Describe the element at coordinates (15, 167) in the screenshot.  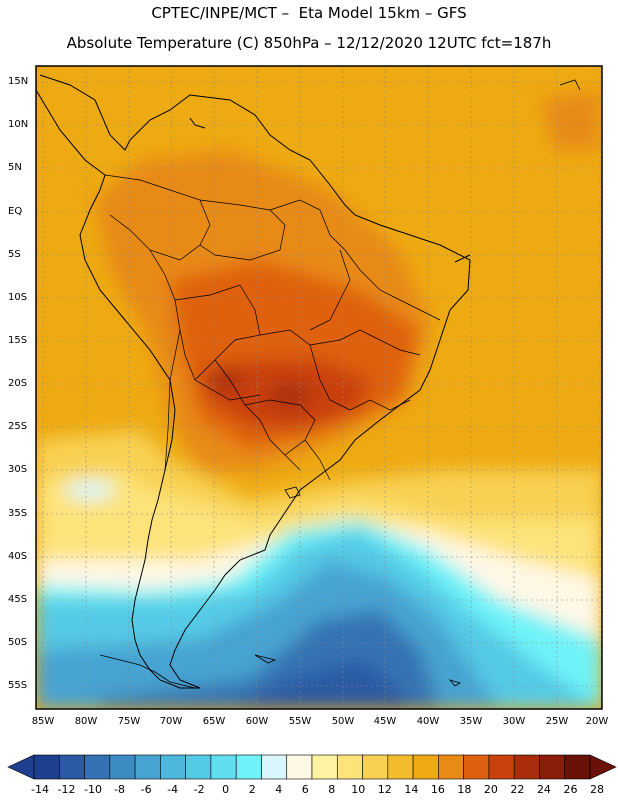
I see `lat-label: 5N` at that location.